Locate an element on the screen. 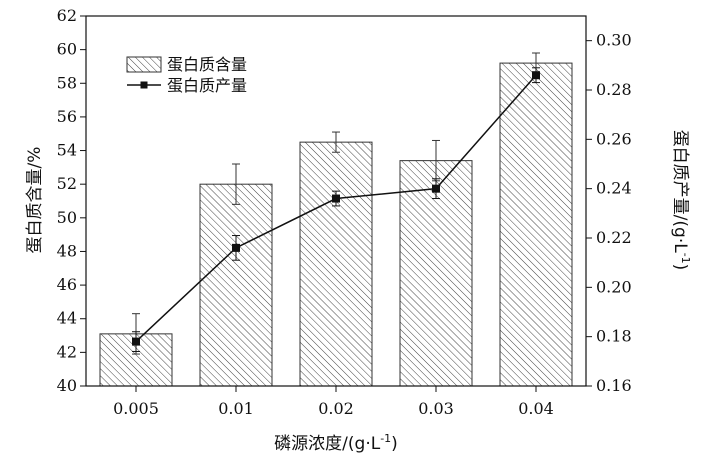  right-tick-label: 0.20 is located at coordinates (614, 286).